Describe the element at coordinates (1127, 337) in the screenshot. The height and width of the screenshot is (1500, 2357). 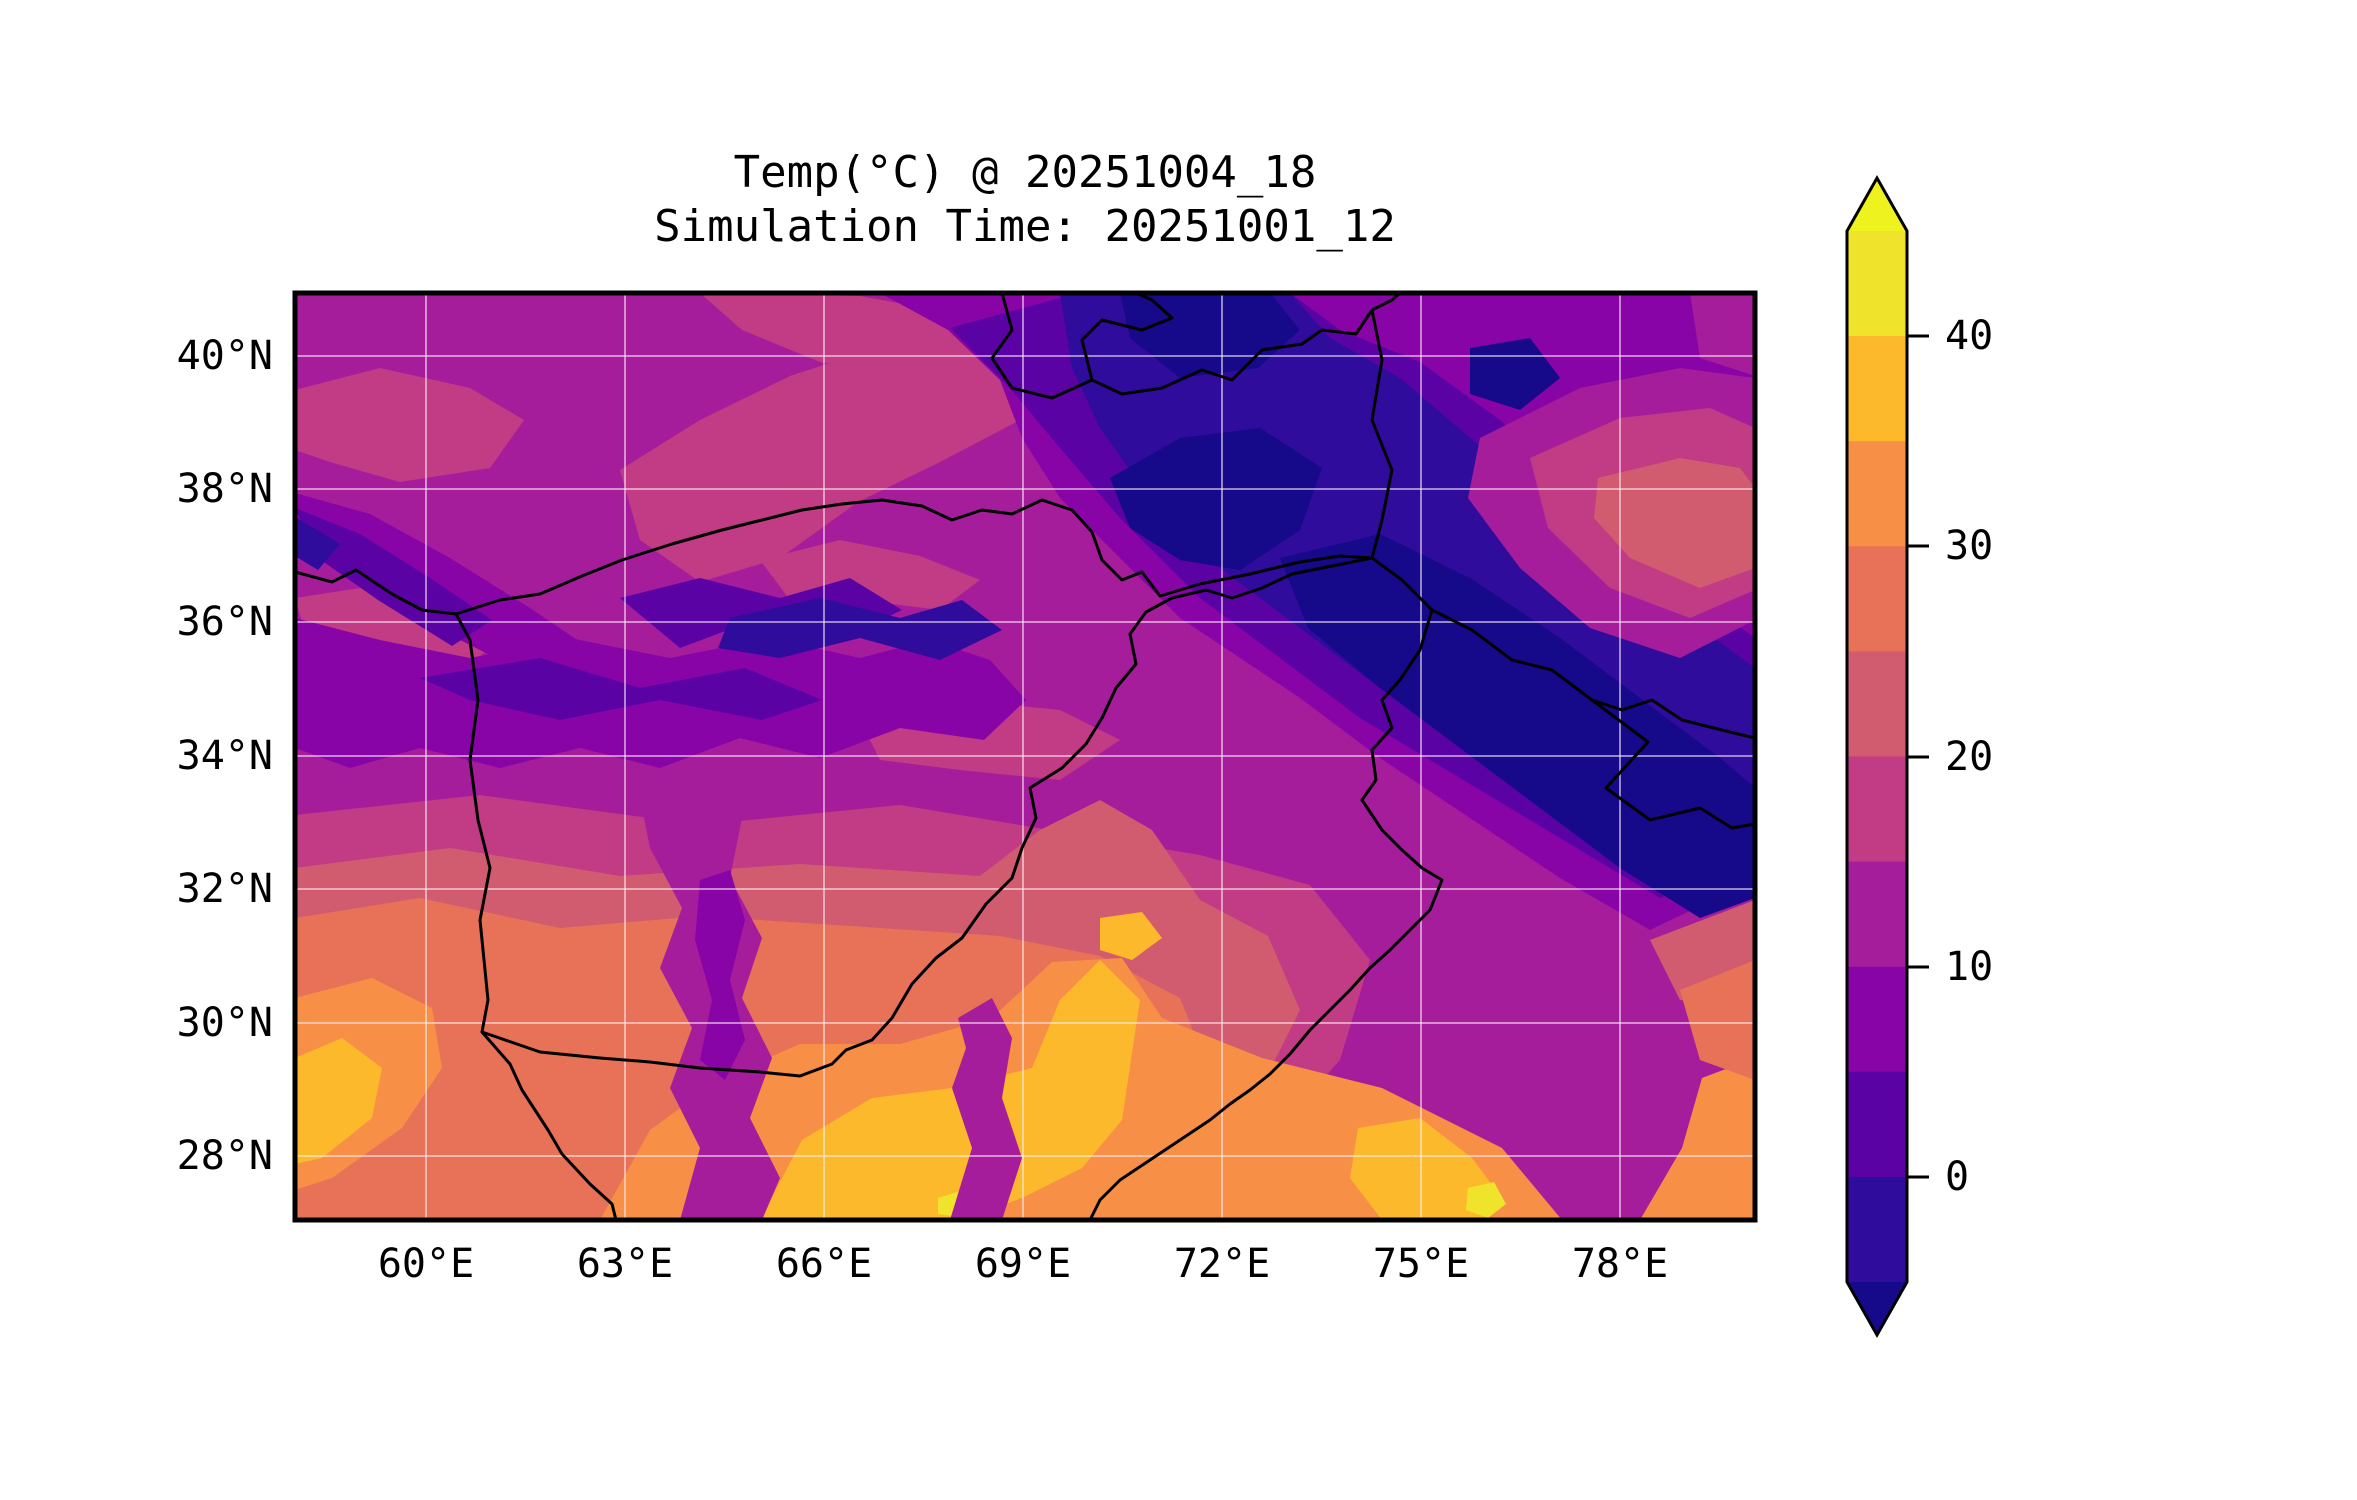
I see `border-fergana-loop` at that location.